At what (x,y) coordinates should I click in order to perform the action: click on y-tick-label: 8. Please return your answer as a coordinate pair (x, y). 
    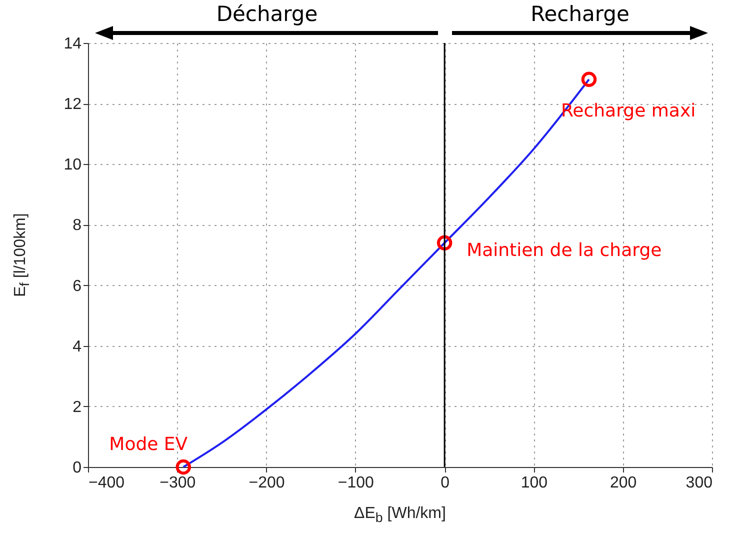
    Looking at the image, I should click on (77, 225).